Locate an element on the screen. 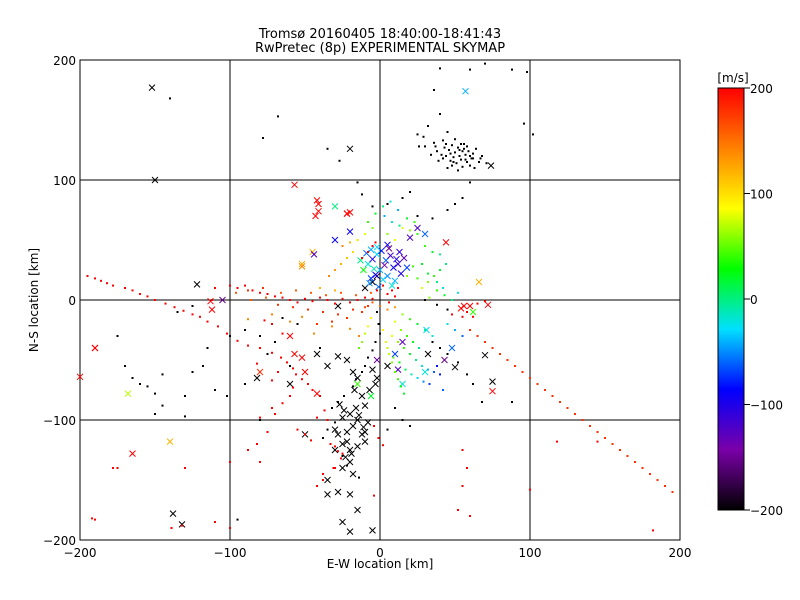 This screenshot has height=600, width=800. y-tick-label: 200 is located at coordinates (64, 61).